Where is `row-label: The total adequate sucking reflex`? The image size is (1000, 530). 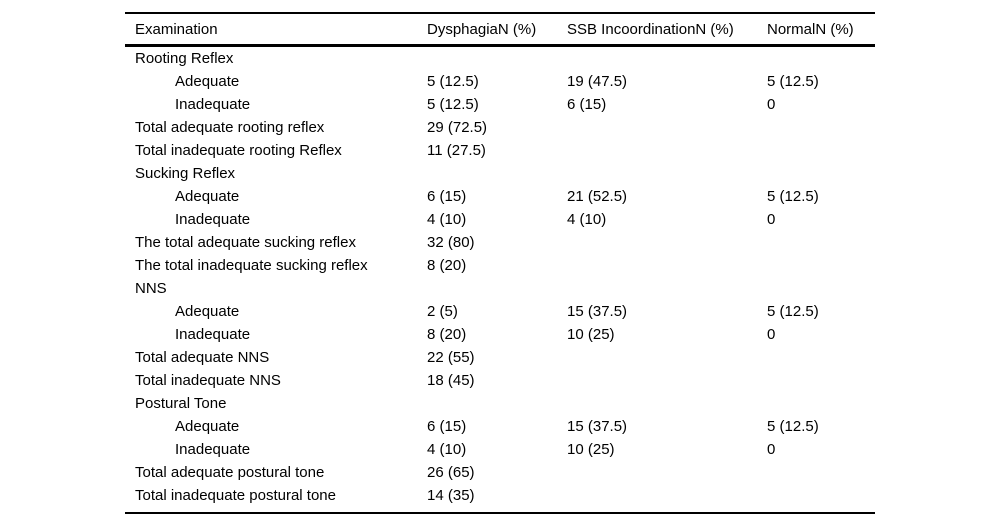
row-label: The total adequate sucking reflex is located at coordinates (245, 242).